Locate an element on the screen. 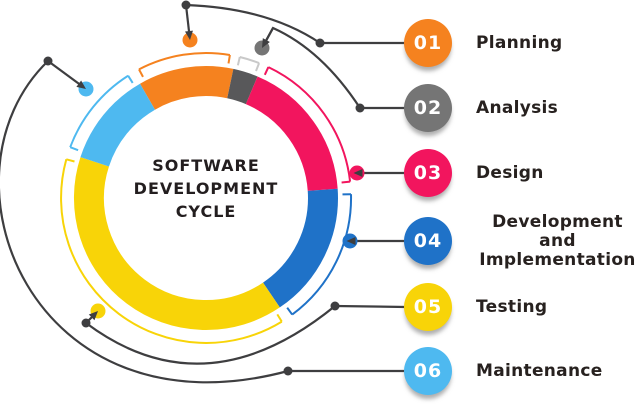 This screenshot has width=639, height=404. step-number: 05 is located at coordinates (428, 307).